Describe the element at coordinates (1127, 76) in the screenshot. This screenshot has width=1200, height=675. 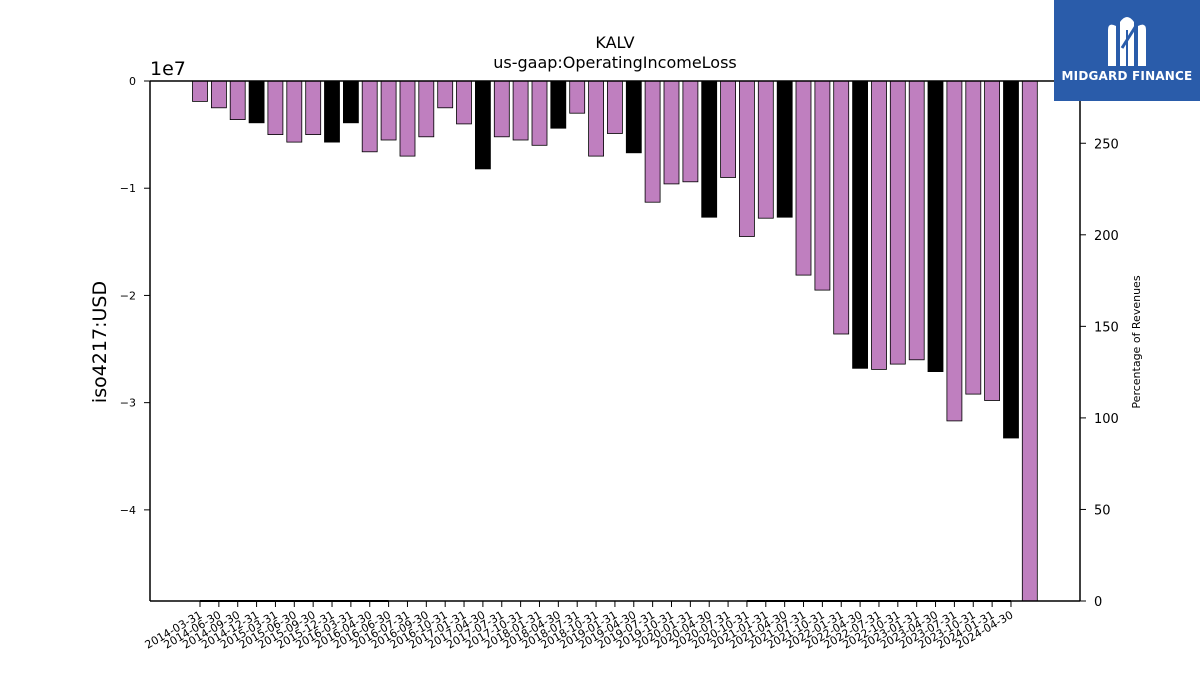
I see `brand-name: MIDGARD FINANCE` at that location.